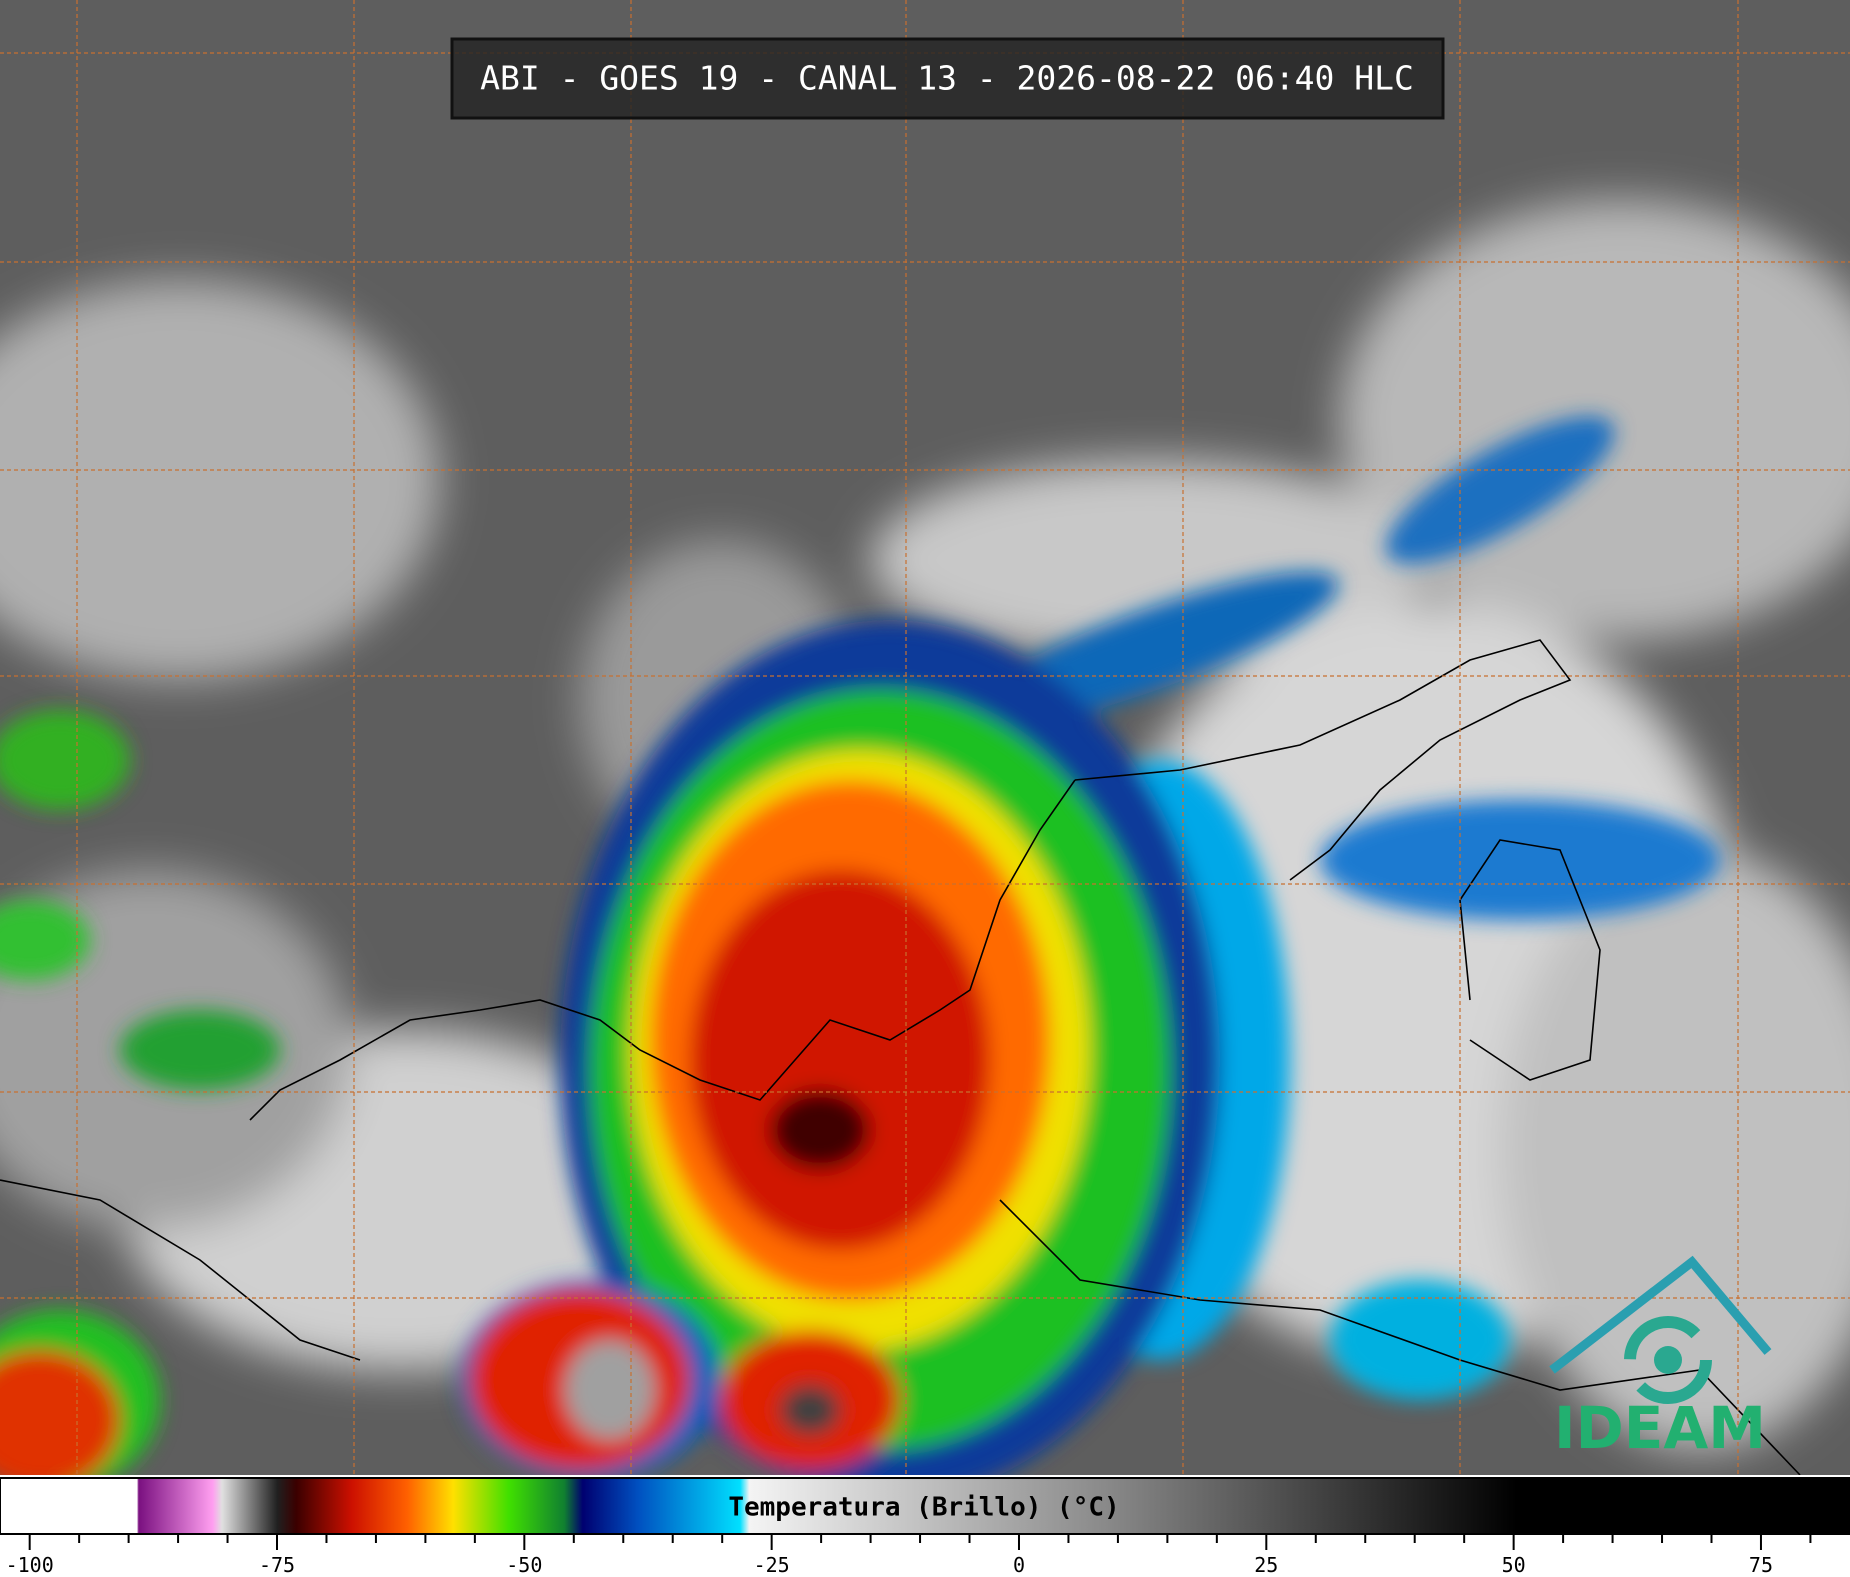 This screenshot has height=1577, width=1850. What do you see at coordinates (30, 1565) in the screenshot?
I see `tick-label: -100` at bounding box center [30, 1565].